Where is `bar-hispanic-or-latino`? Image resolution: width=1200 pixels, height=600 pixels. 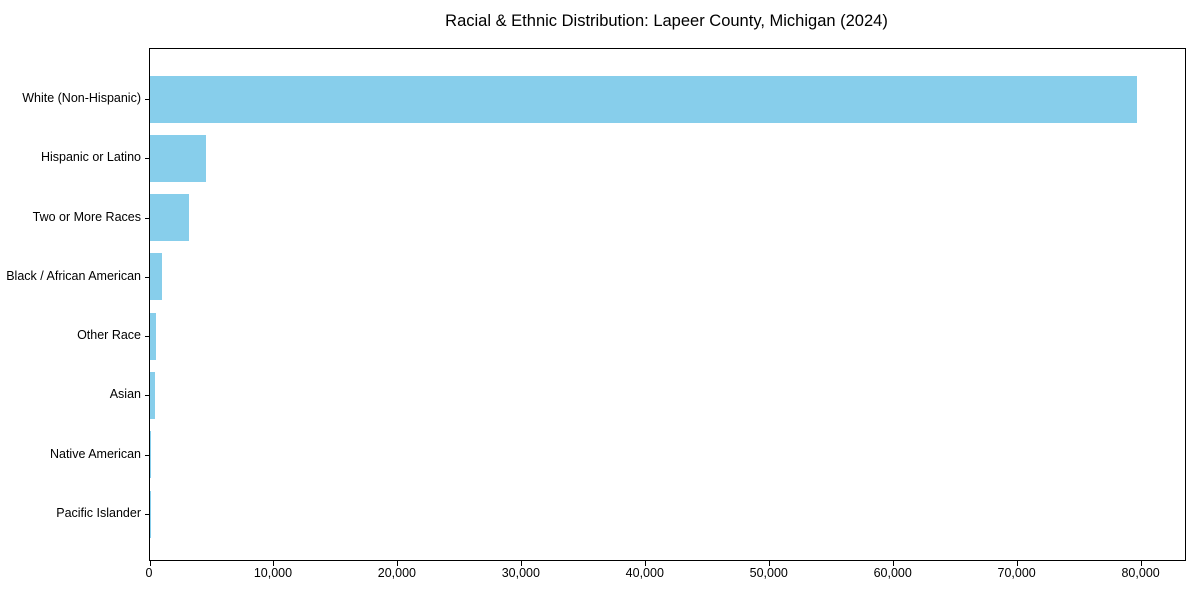
bar-hispanic-or-latino is located at coordinates (178, 158).